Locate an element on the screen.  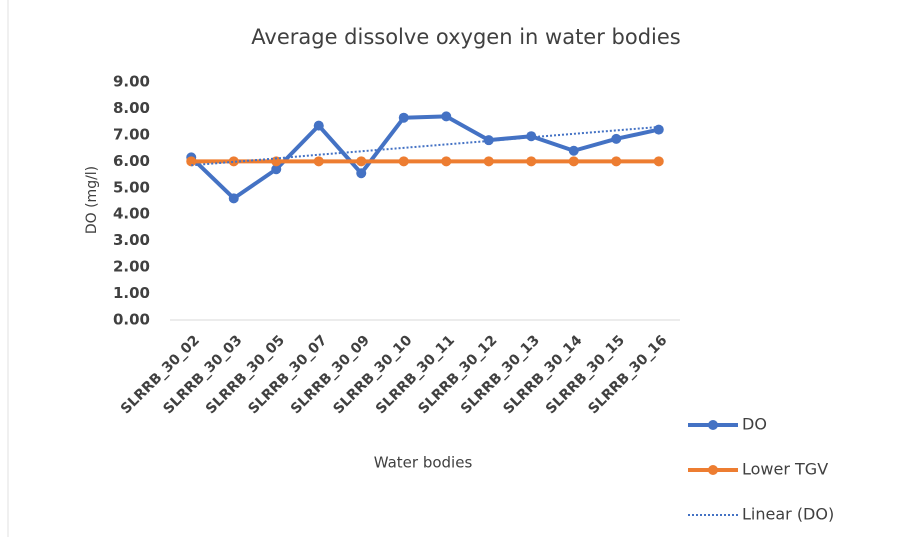
x-tick-label: SLRRB_30_12 is located at coordinates (457, 374).